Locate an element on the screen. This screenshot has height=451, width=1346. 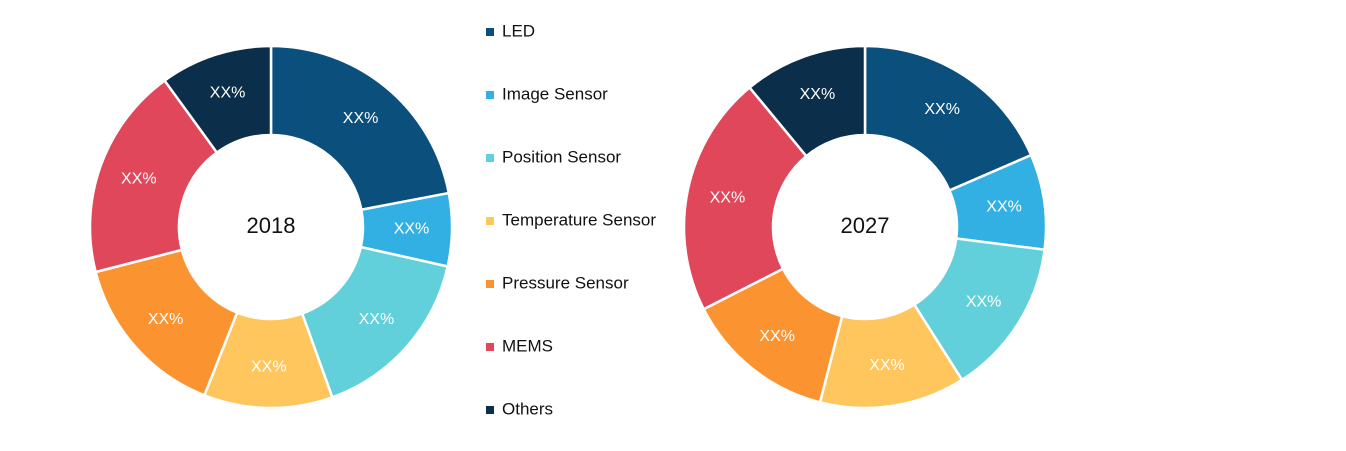
legend-label: Image Sensor is located at coordinates (555, 93).